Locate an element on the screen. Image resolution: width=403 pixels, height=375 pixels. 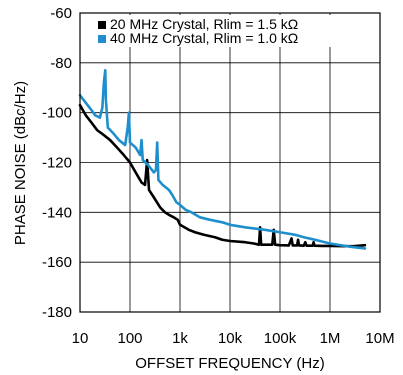
y-tick-label: -120 is located at coordinates (57, 163).